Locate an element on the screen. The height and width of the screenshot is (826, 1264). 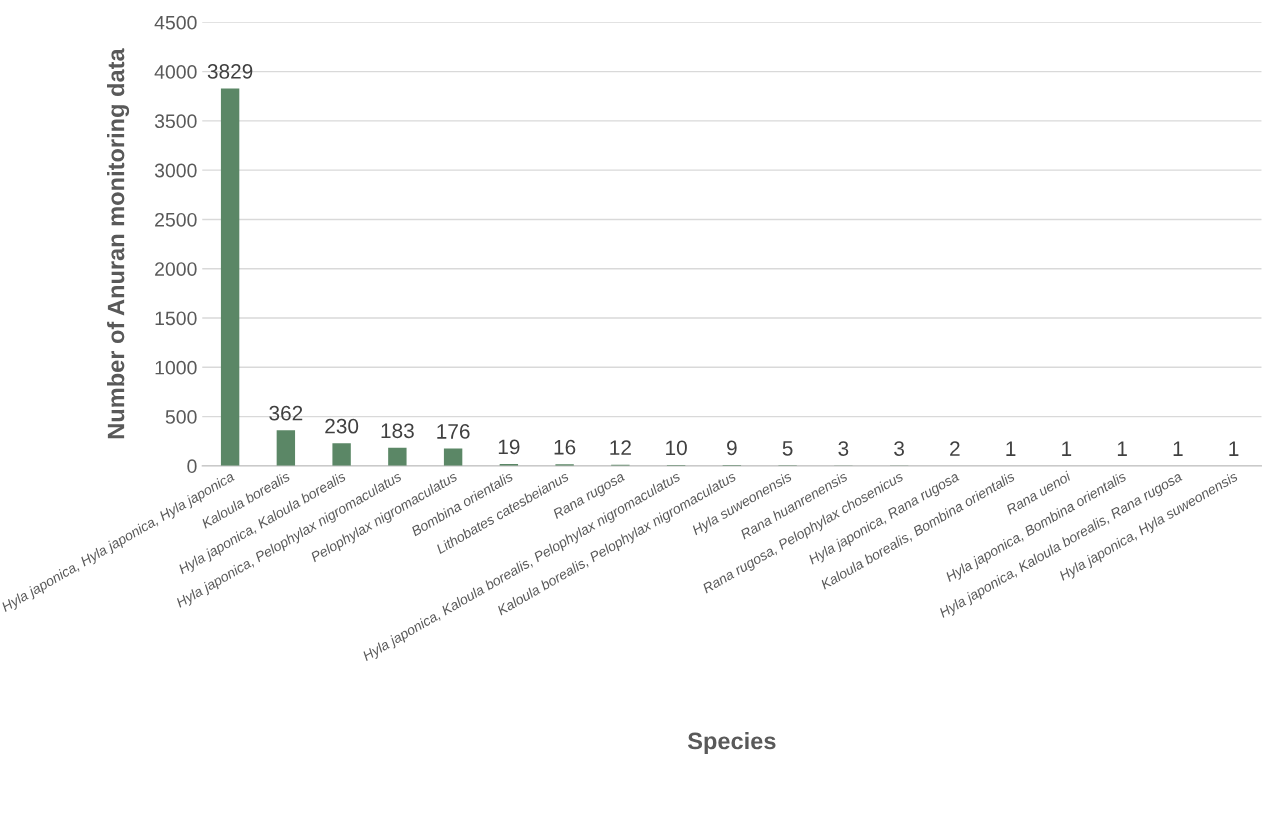
y-tick-label: 1500 is located at coordinates (176, 318).